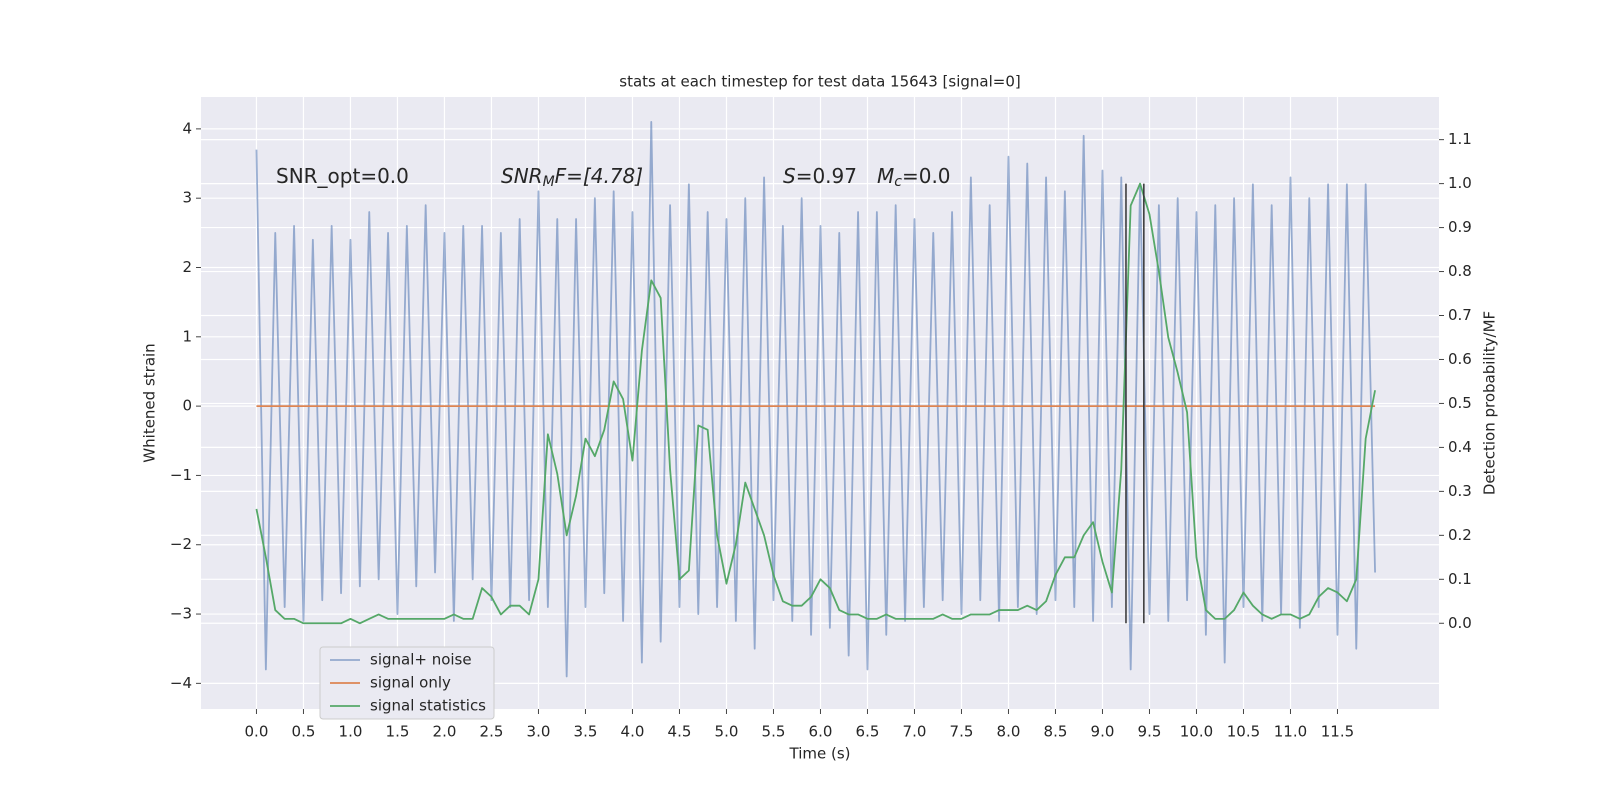 This screenshot has width=1600, height=800. I want to click on x-tick-label: 7.0, so click(915, 732).